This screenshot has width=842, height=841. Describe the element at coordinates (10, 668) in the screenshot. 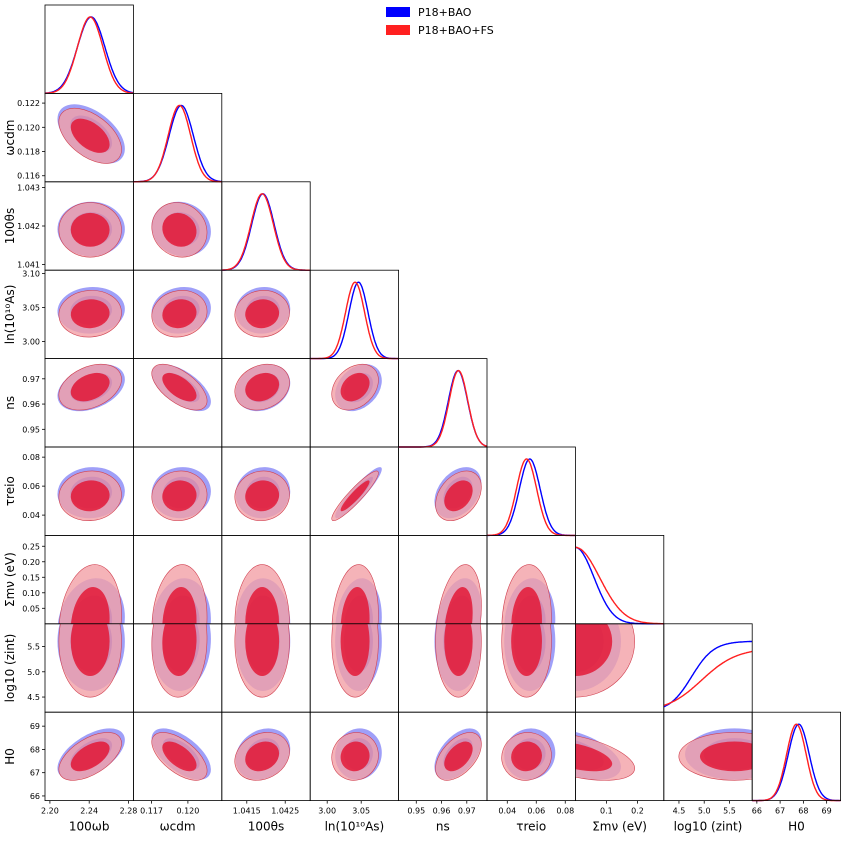

I see `y-axis-label-log10_zint: log10 (zint)` at that location.